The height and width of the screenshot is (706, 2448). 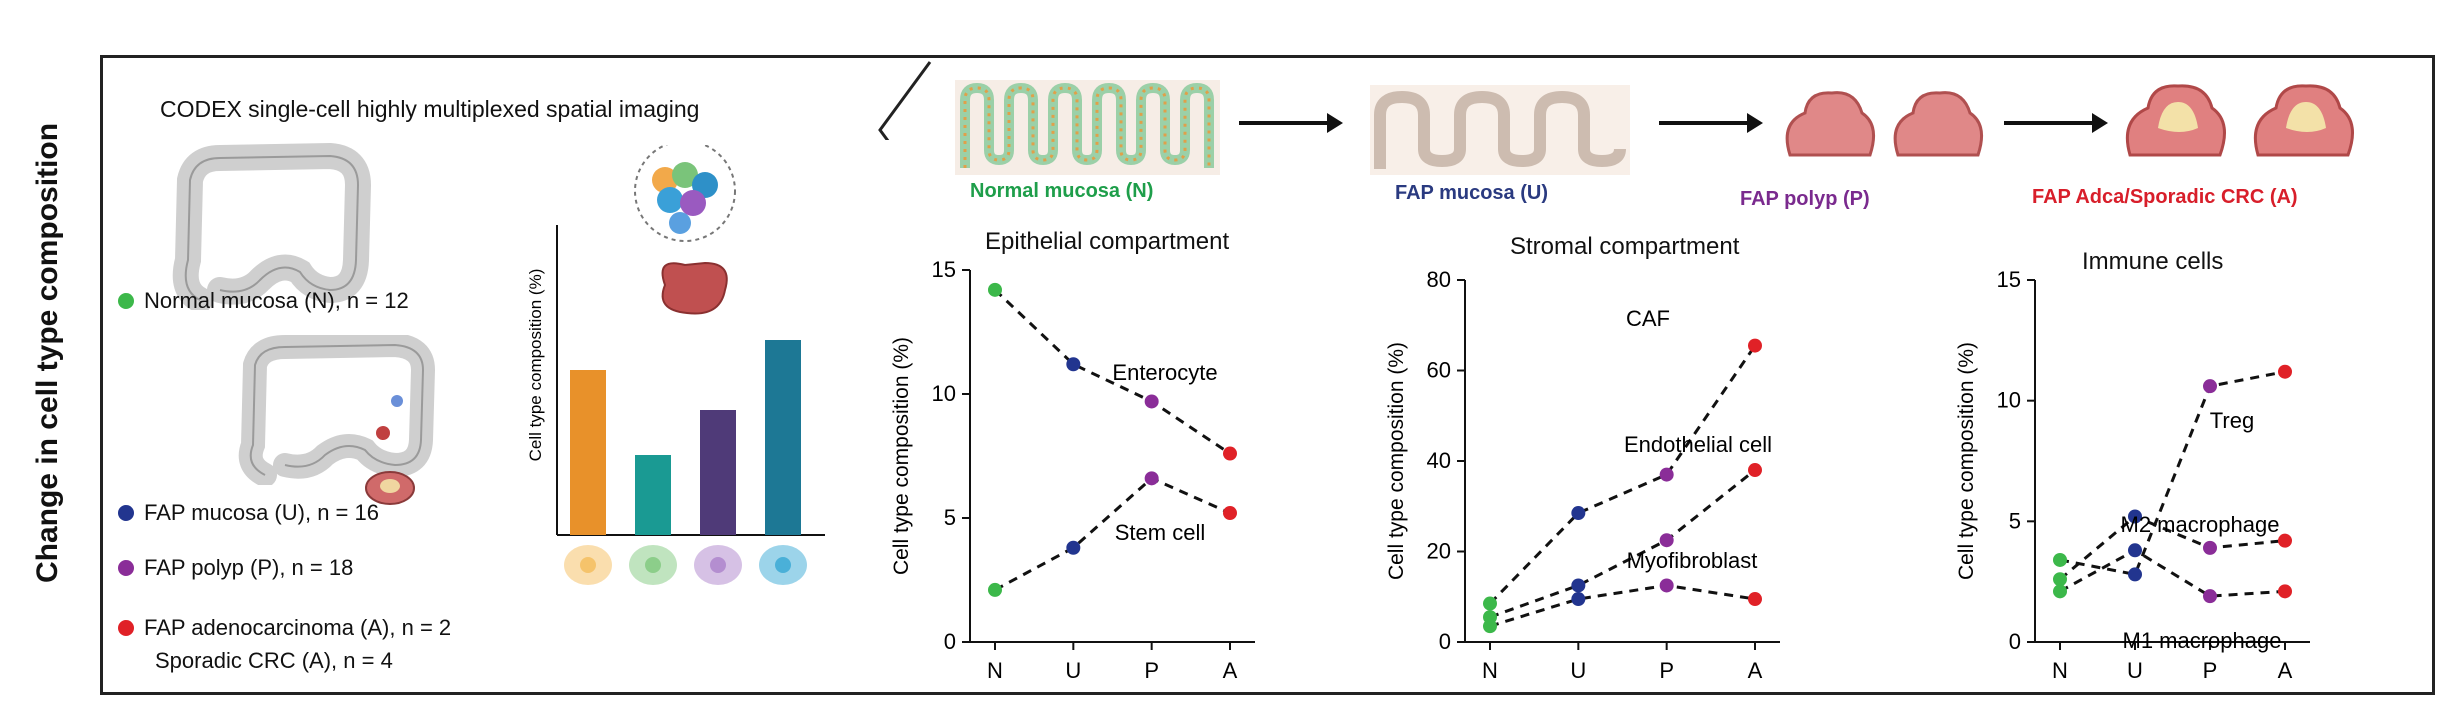 I want to click on series-label: M2 macrophage, so click(x=2200, y=524).